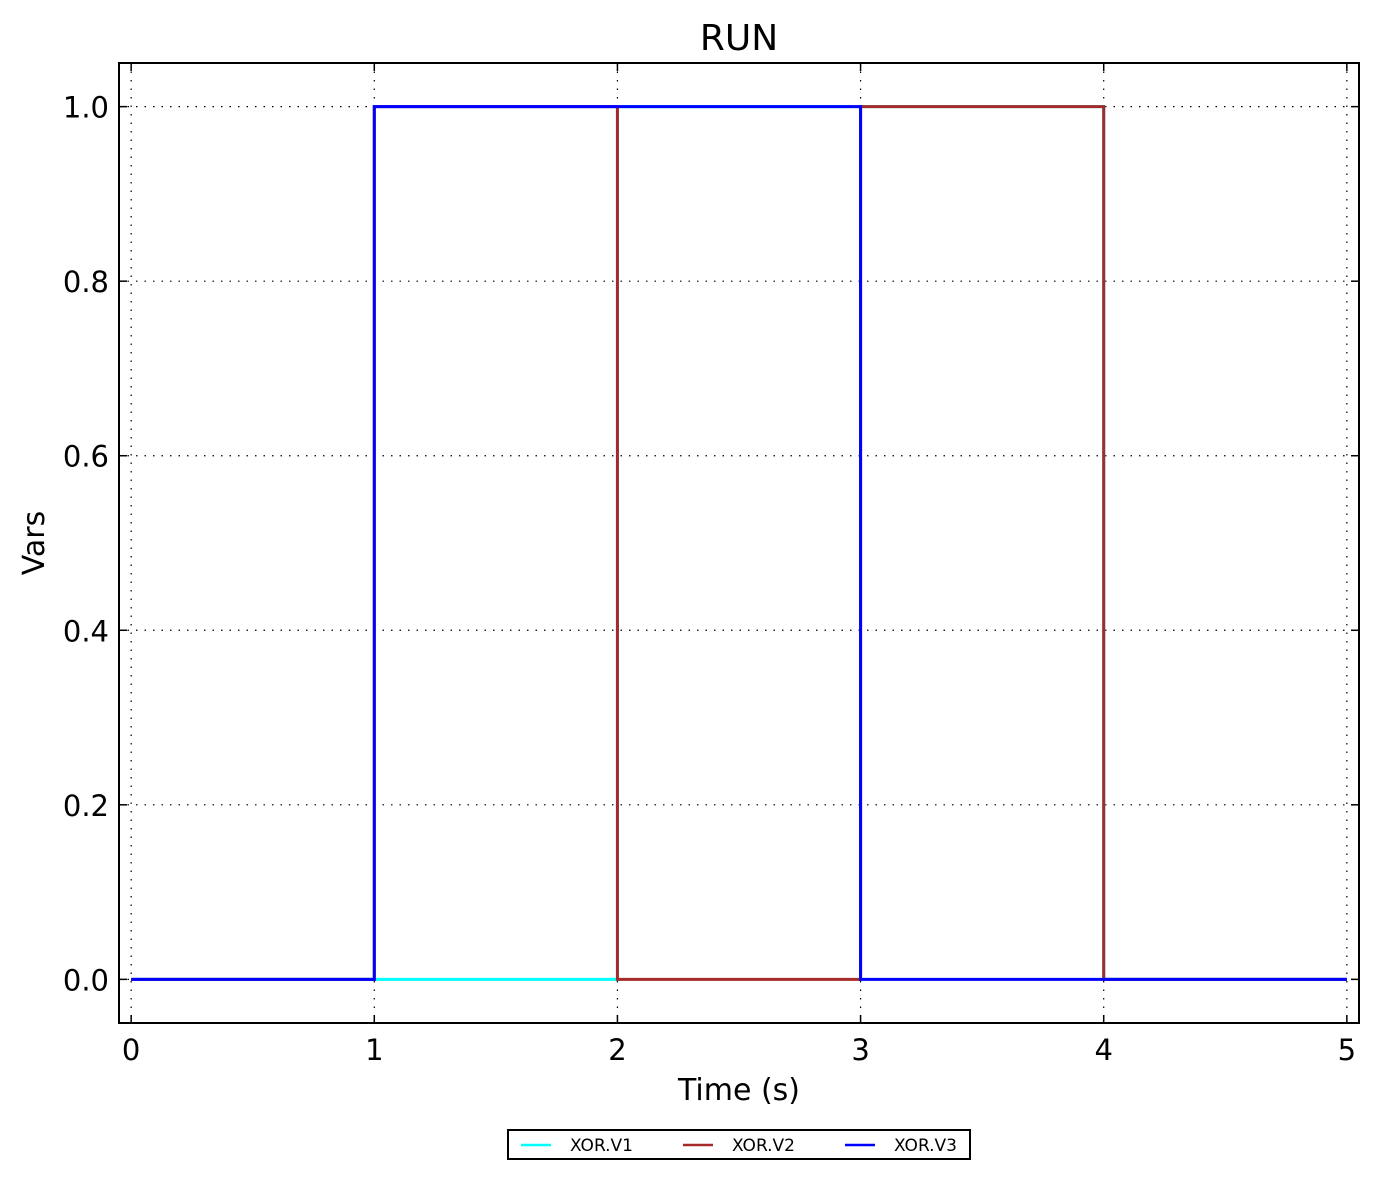 Image resolution: width=1379 pixels, height=1179 pixels. I want to click on y-tick-label: 0.4, so click(86, 631).